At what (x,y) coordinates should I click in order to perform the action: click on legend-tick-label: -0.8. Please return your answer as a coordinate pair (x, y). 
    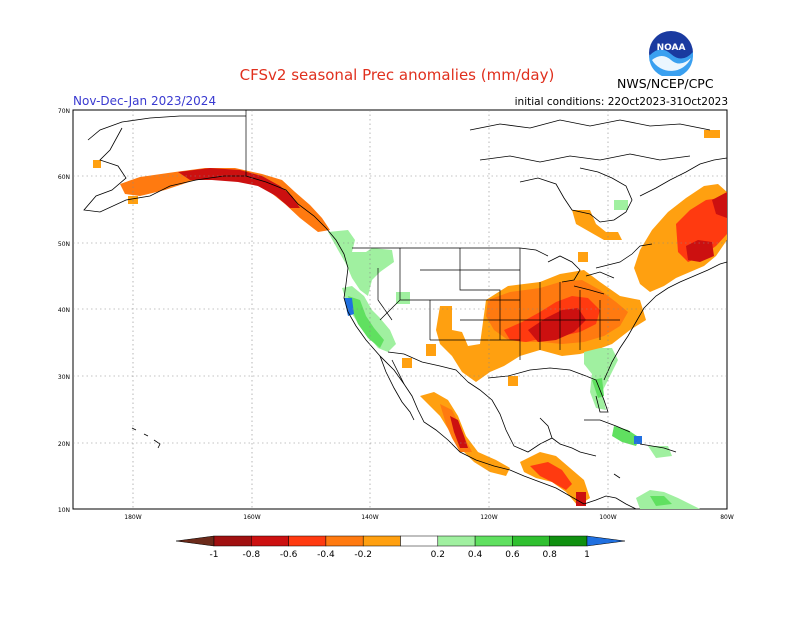
    Looking at the image, I should click on (252, 555).